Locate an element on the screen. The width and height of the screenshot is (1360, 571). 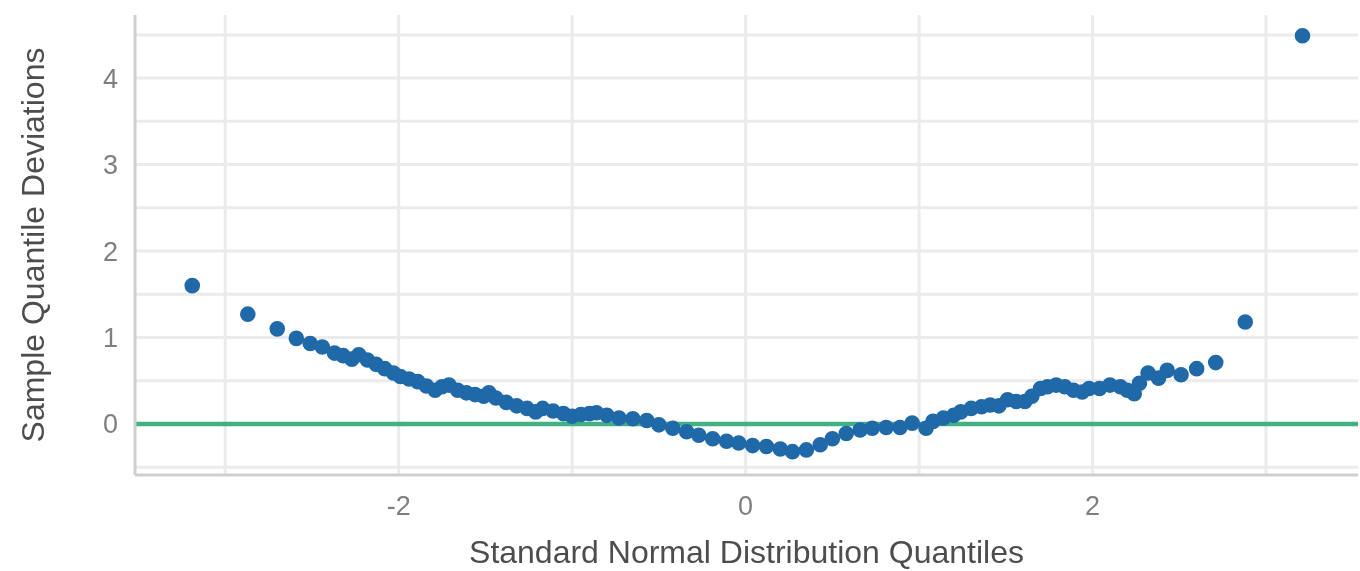
y-axis-title: Sample Quantile Deviations is located at coordinates (33, 245).